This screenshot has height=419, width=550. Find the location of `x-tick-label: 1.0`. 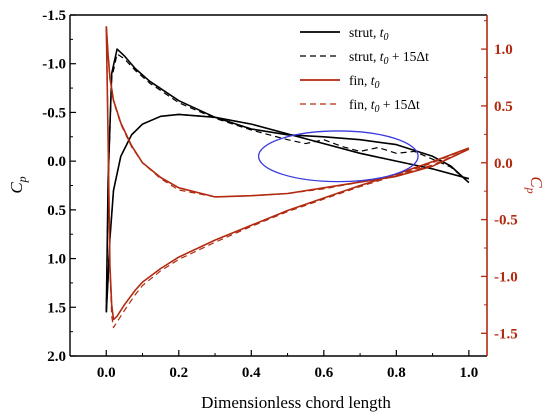

x-tick-label: 1.0 is located at coordinates (468, 373).